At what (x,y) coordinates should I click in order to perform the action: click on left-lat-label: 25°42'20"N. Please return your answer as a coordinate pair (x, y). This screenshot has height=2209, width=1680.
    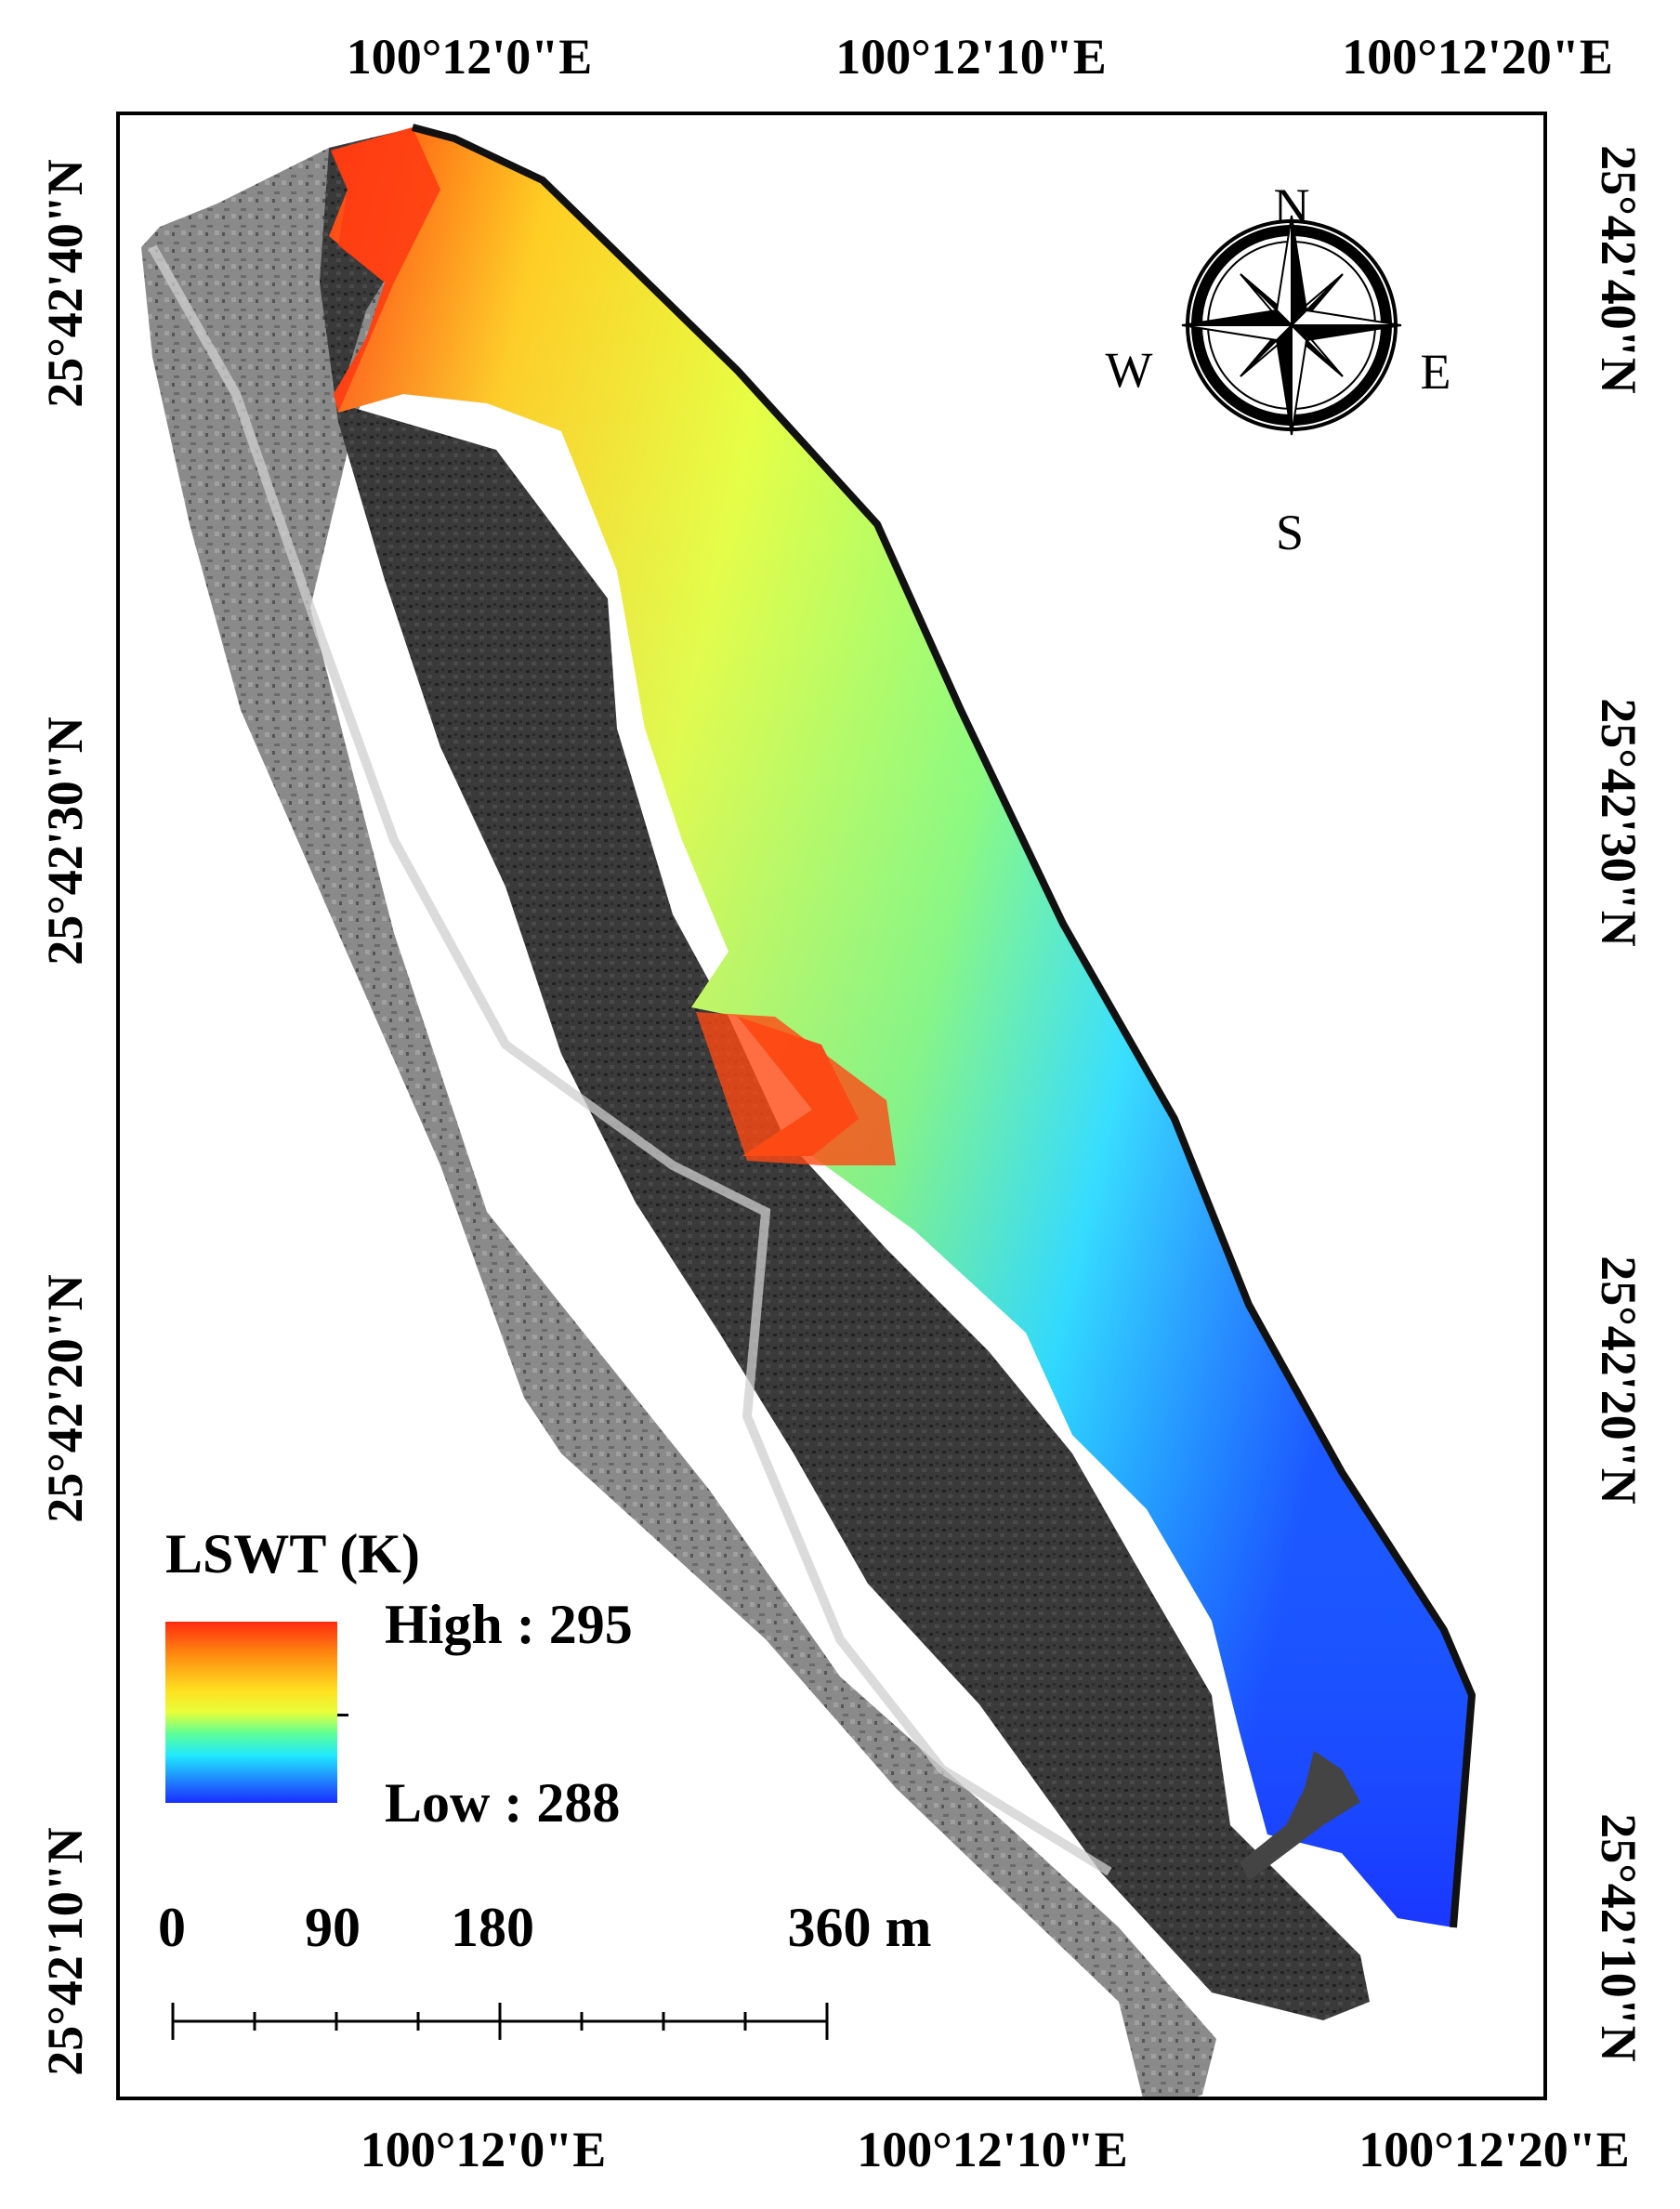
    Looking at the image, I should click on (65, 1399).